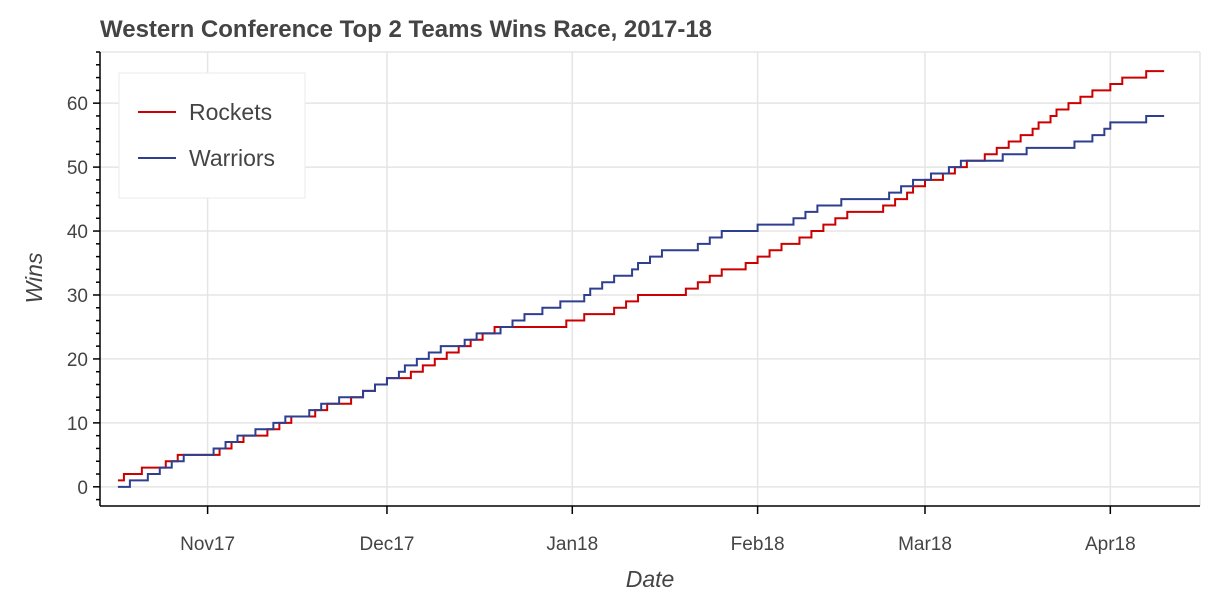 The image size is (1230, 608). Describe the element at coordinates (77, 296) in the screenshot. I see `y-tick-label: 30` at that location.